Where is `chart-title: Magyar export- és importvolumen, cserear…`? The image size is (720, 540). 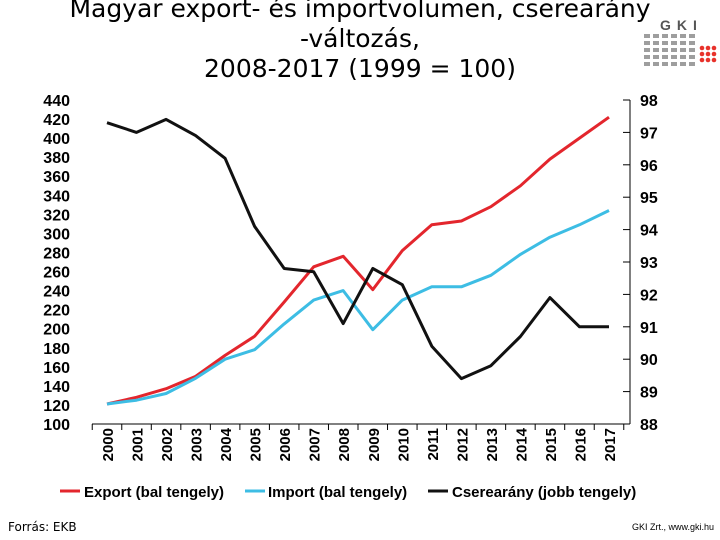
chart-title: Magyar export- és importvolumen, cserear… is located at coordinates (360, 40).